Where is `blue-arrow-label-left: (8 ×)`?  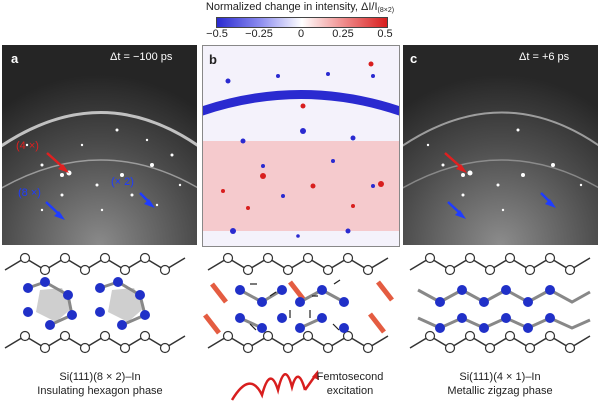
blue-arrow-label-left: (8 ×) is located at coordinates (29, 193).